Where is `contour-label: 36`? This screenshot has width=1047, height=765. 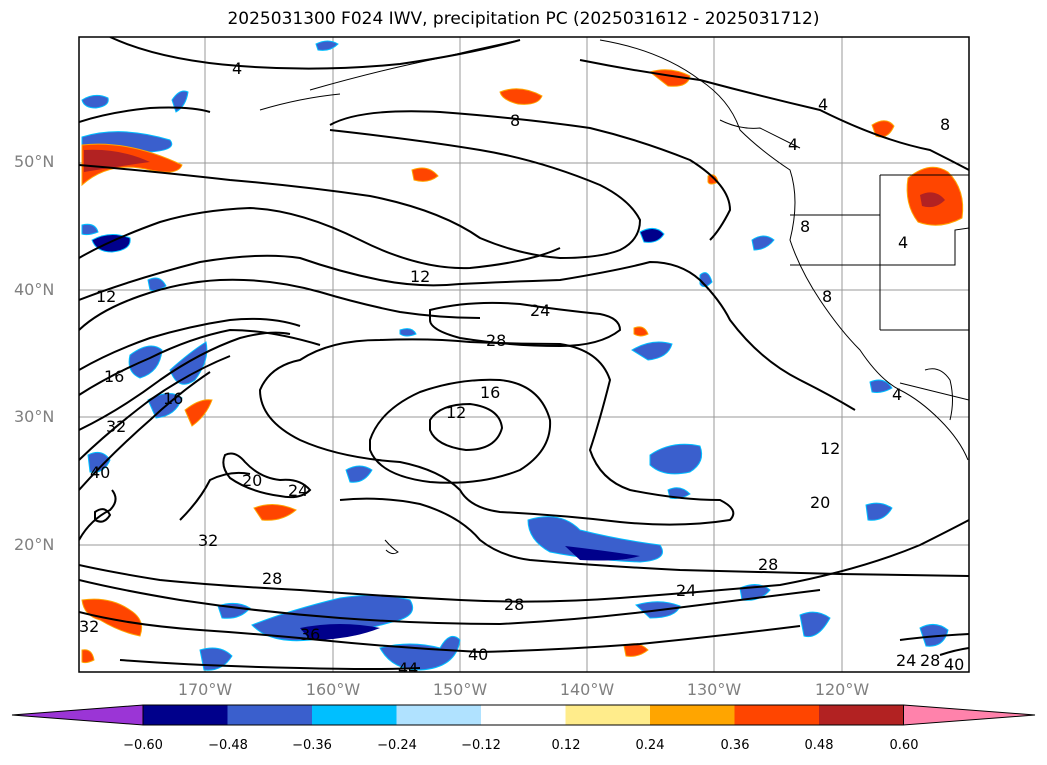 contour-label: 36 is located at coordinates (310, 634).